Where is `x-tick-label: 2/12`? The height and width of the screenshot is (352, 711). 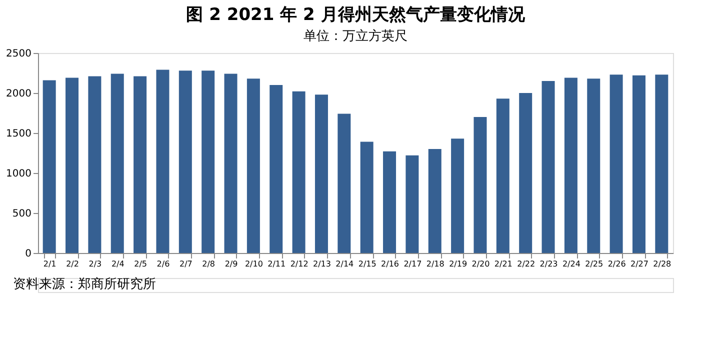
x-tick-label: 2/12 is located at coordinates (299, 264).